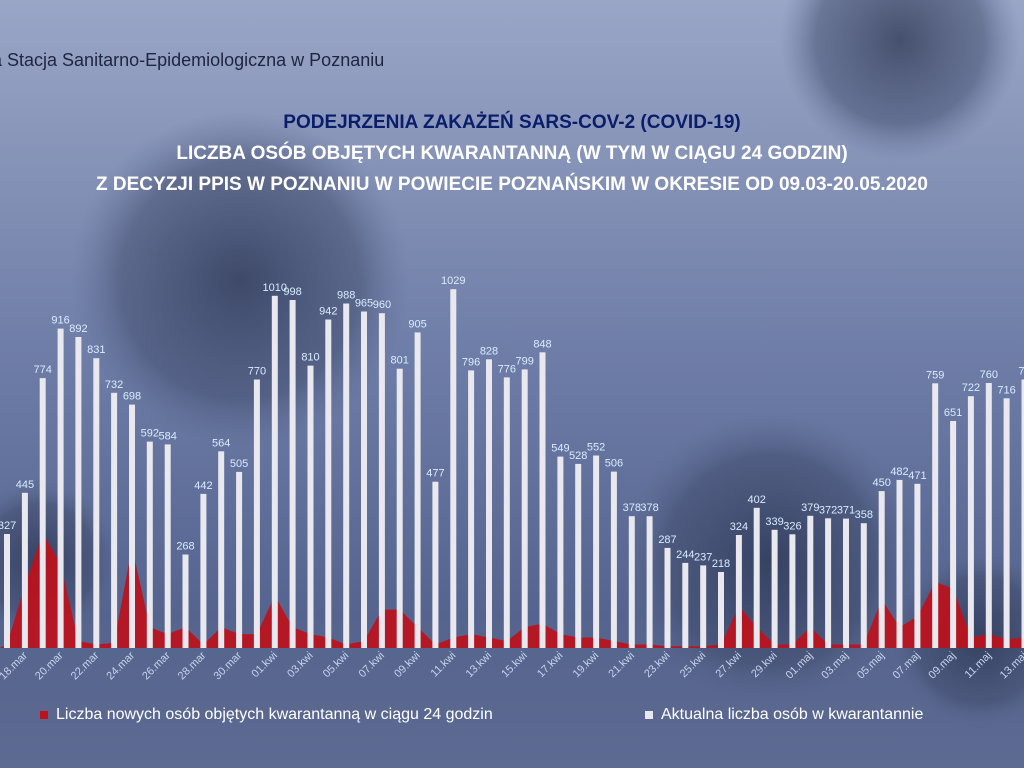  Describe the element at coordinates (221, 443) in the screenshot. I see `bar-label-29.mar: 564` at that location.